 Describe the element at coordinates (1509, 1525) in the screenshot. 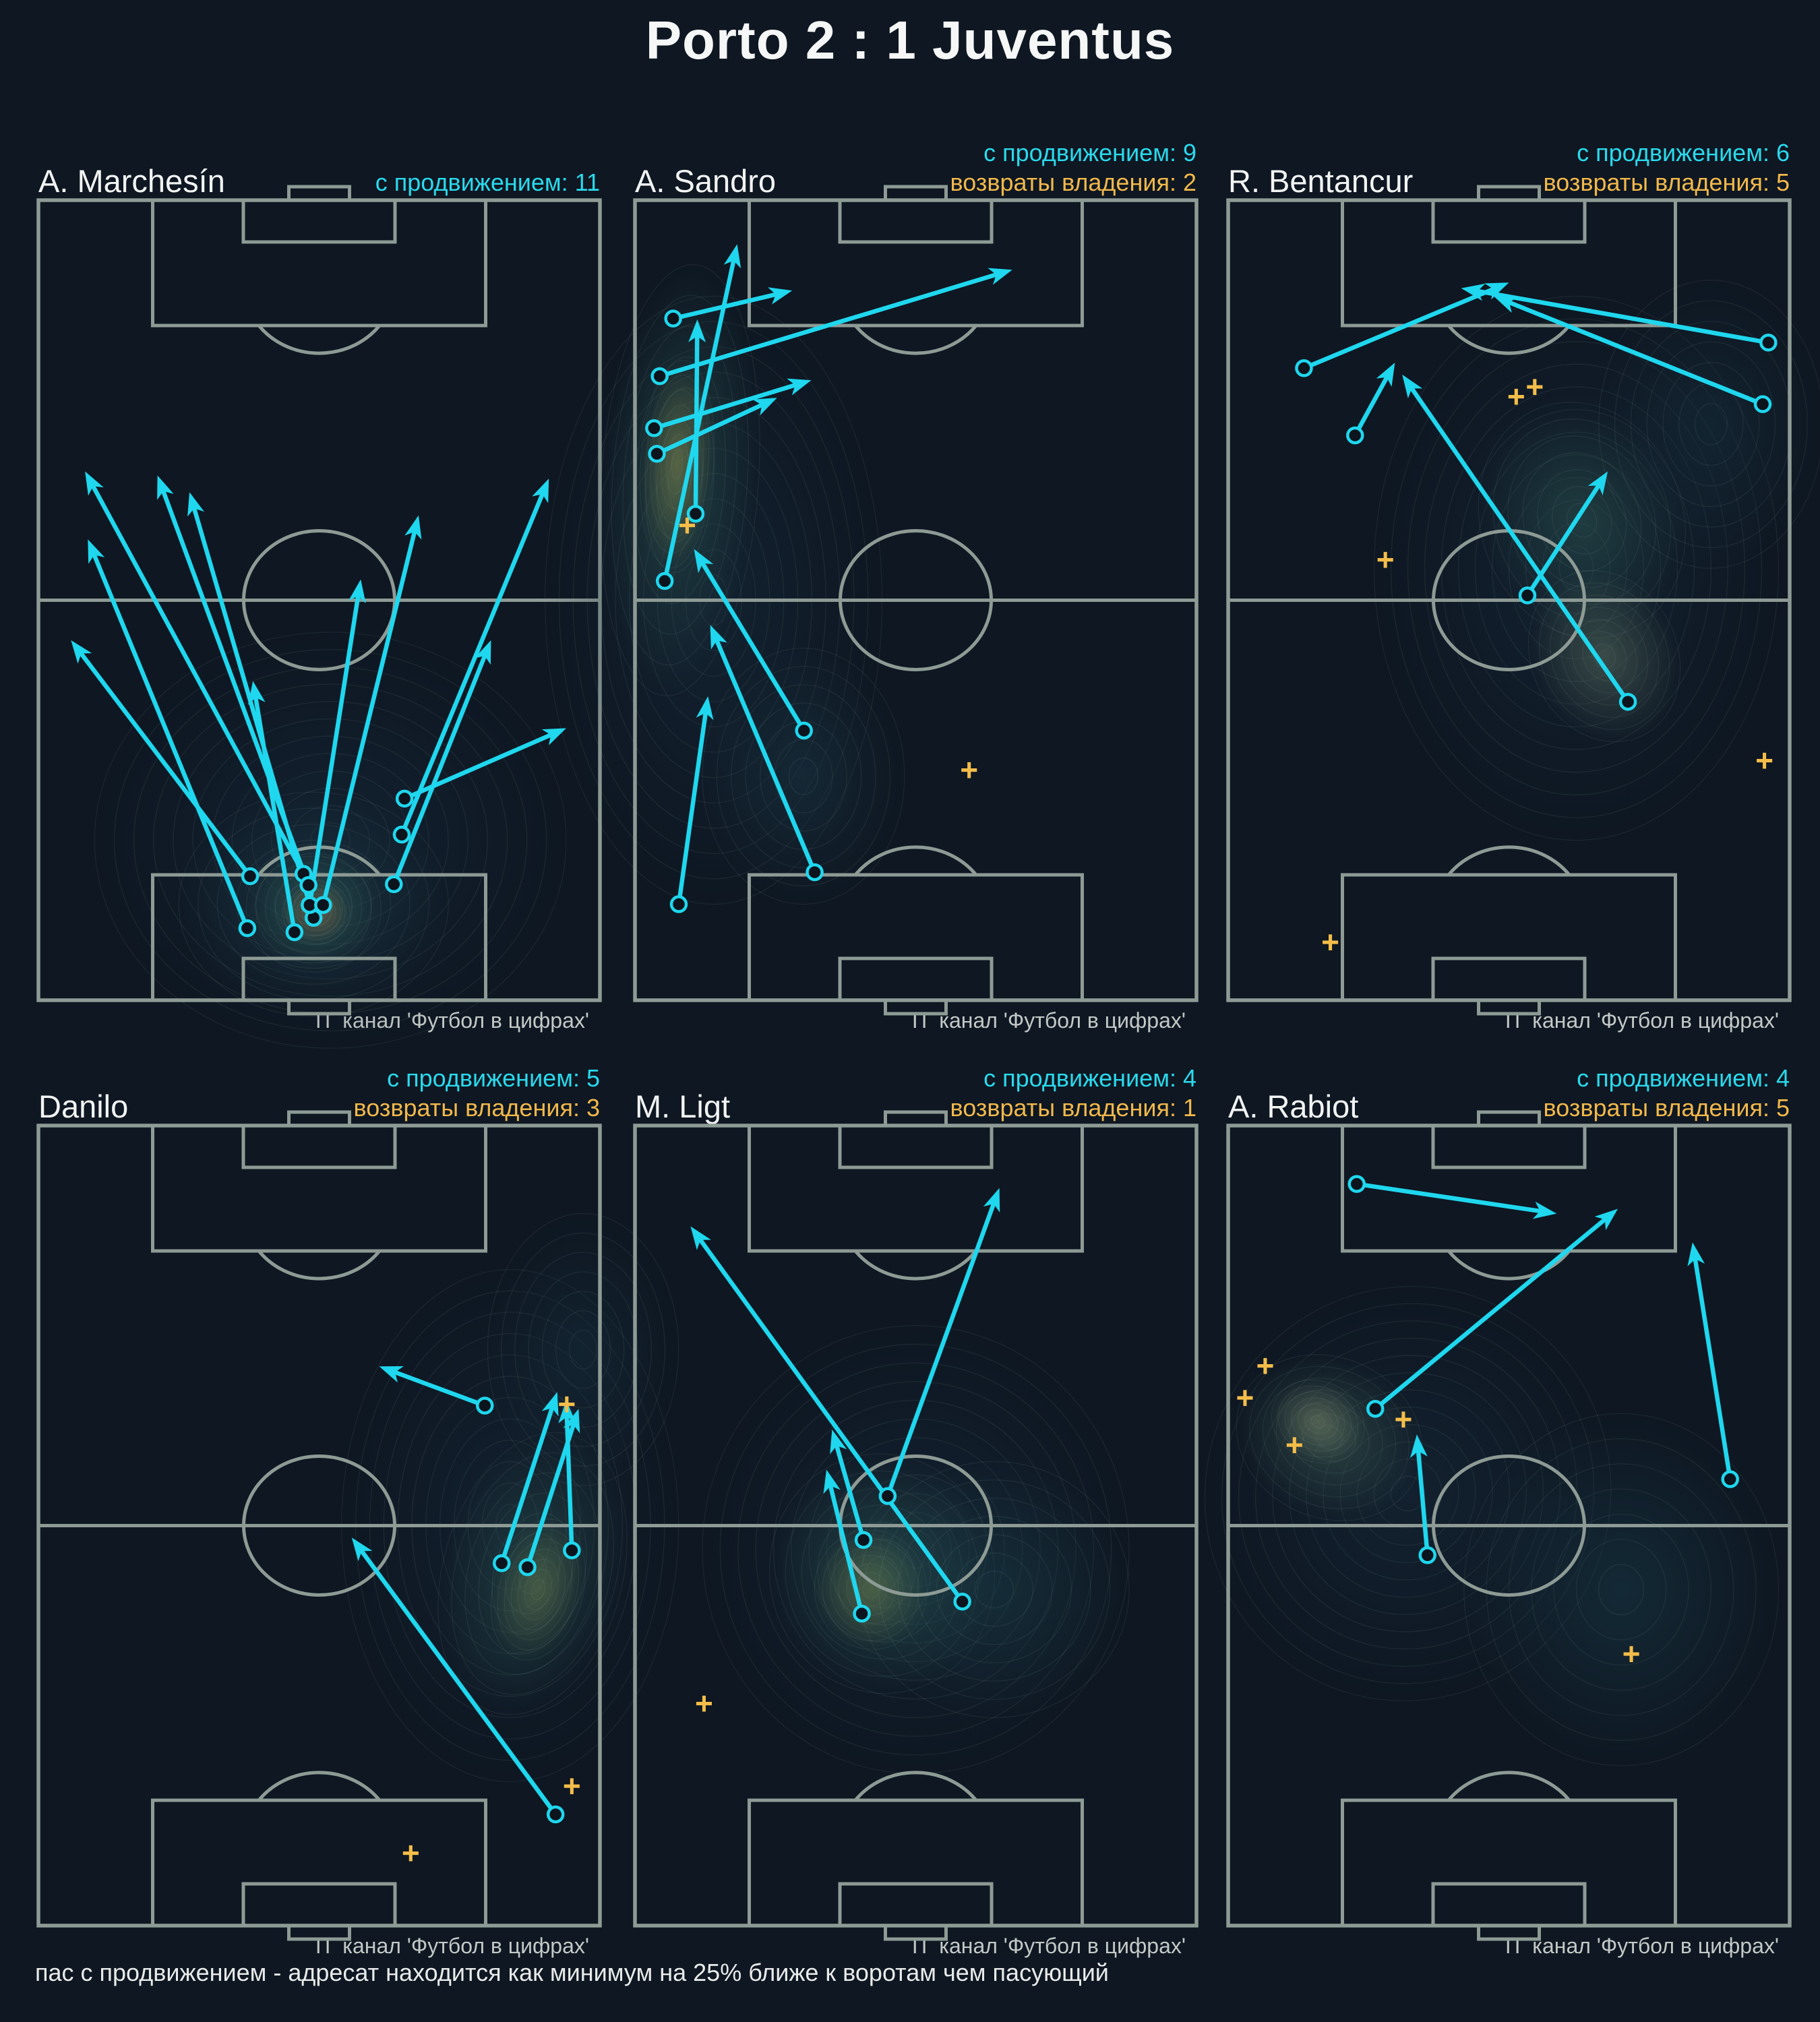

I see `pitch-lines` at that location.